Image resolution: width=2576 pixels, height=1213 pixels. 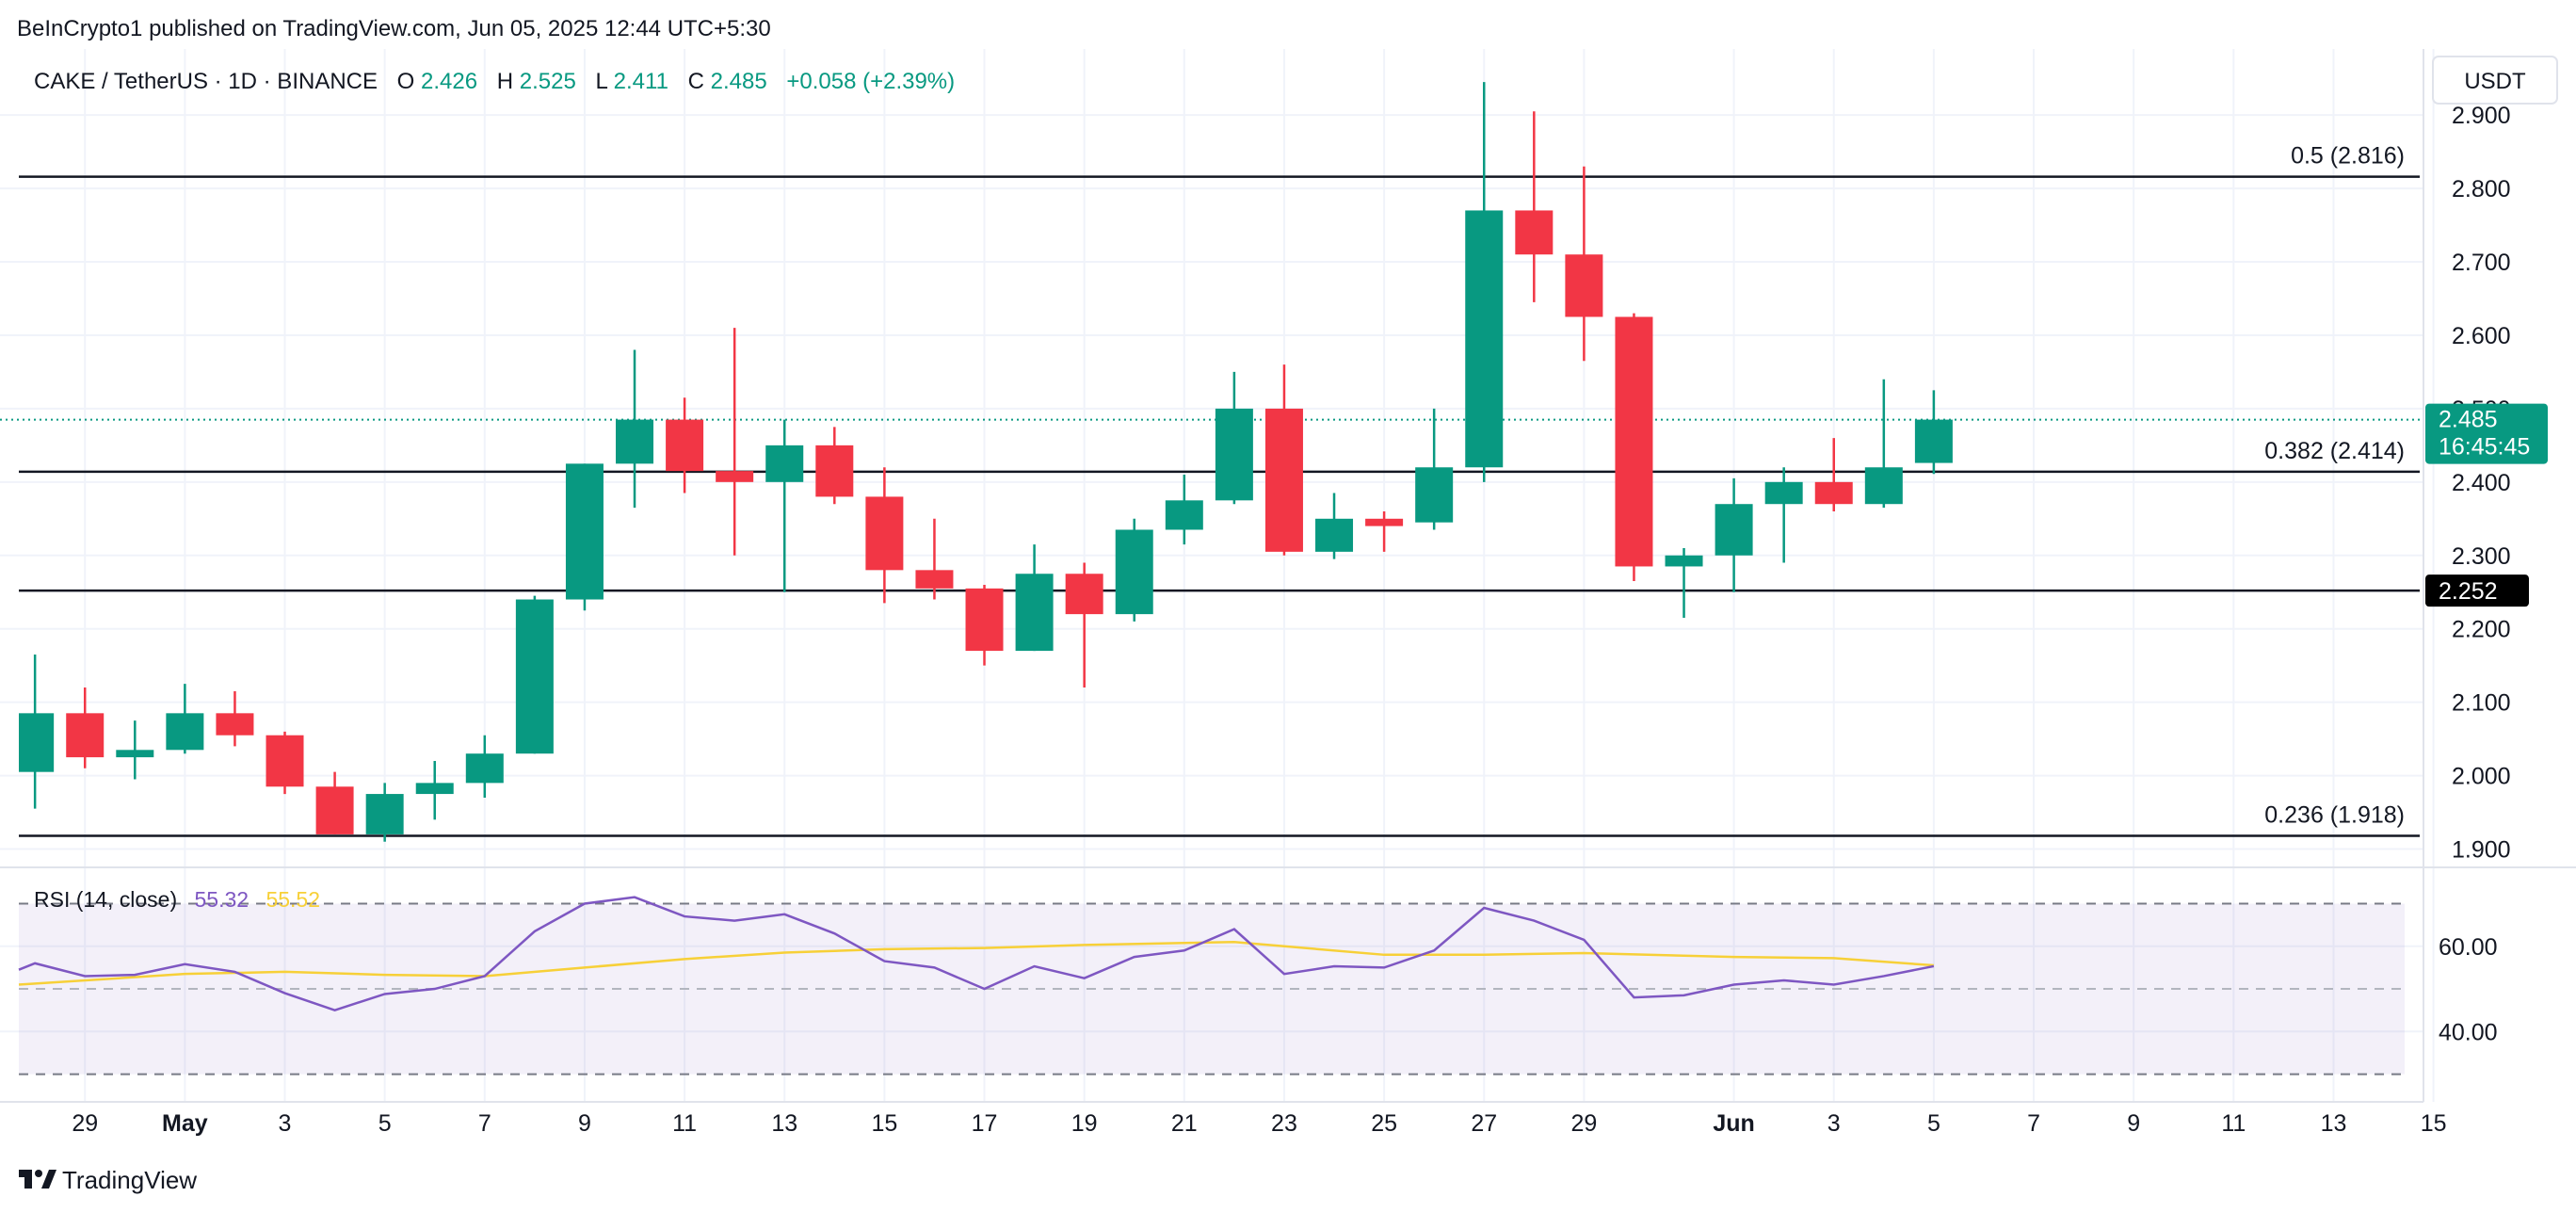 I want to click on price-tick-label: 2.200, so click(x=2481, y=630).